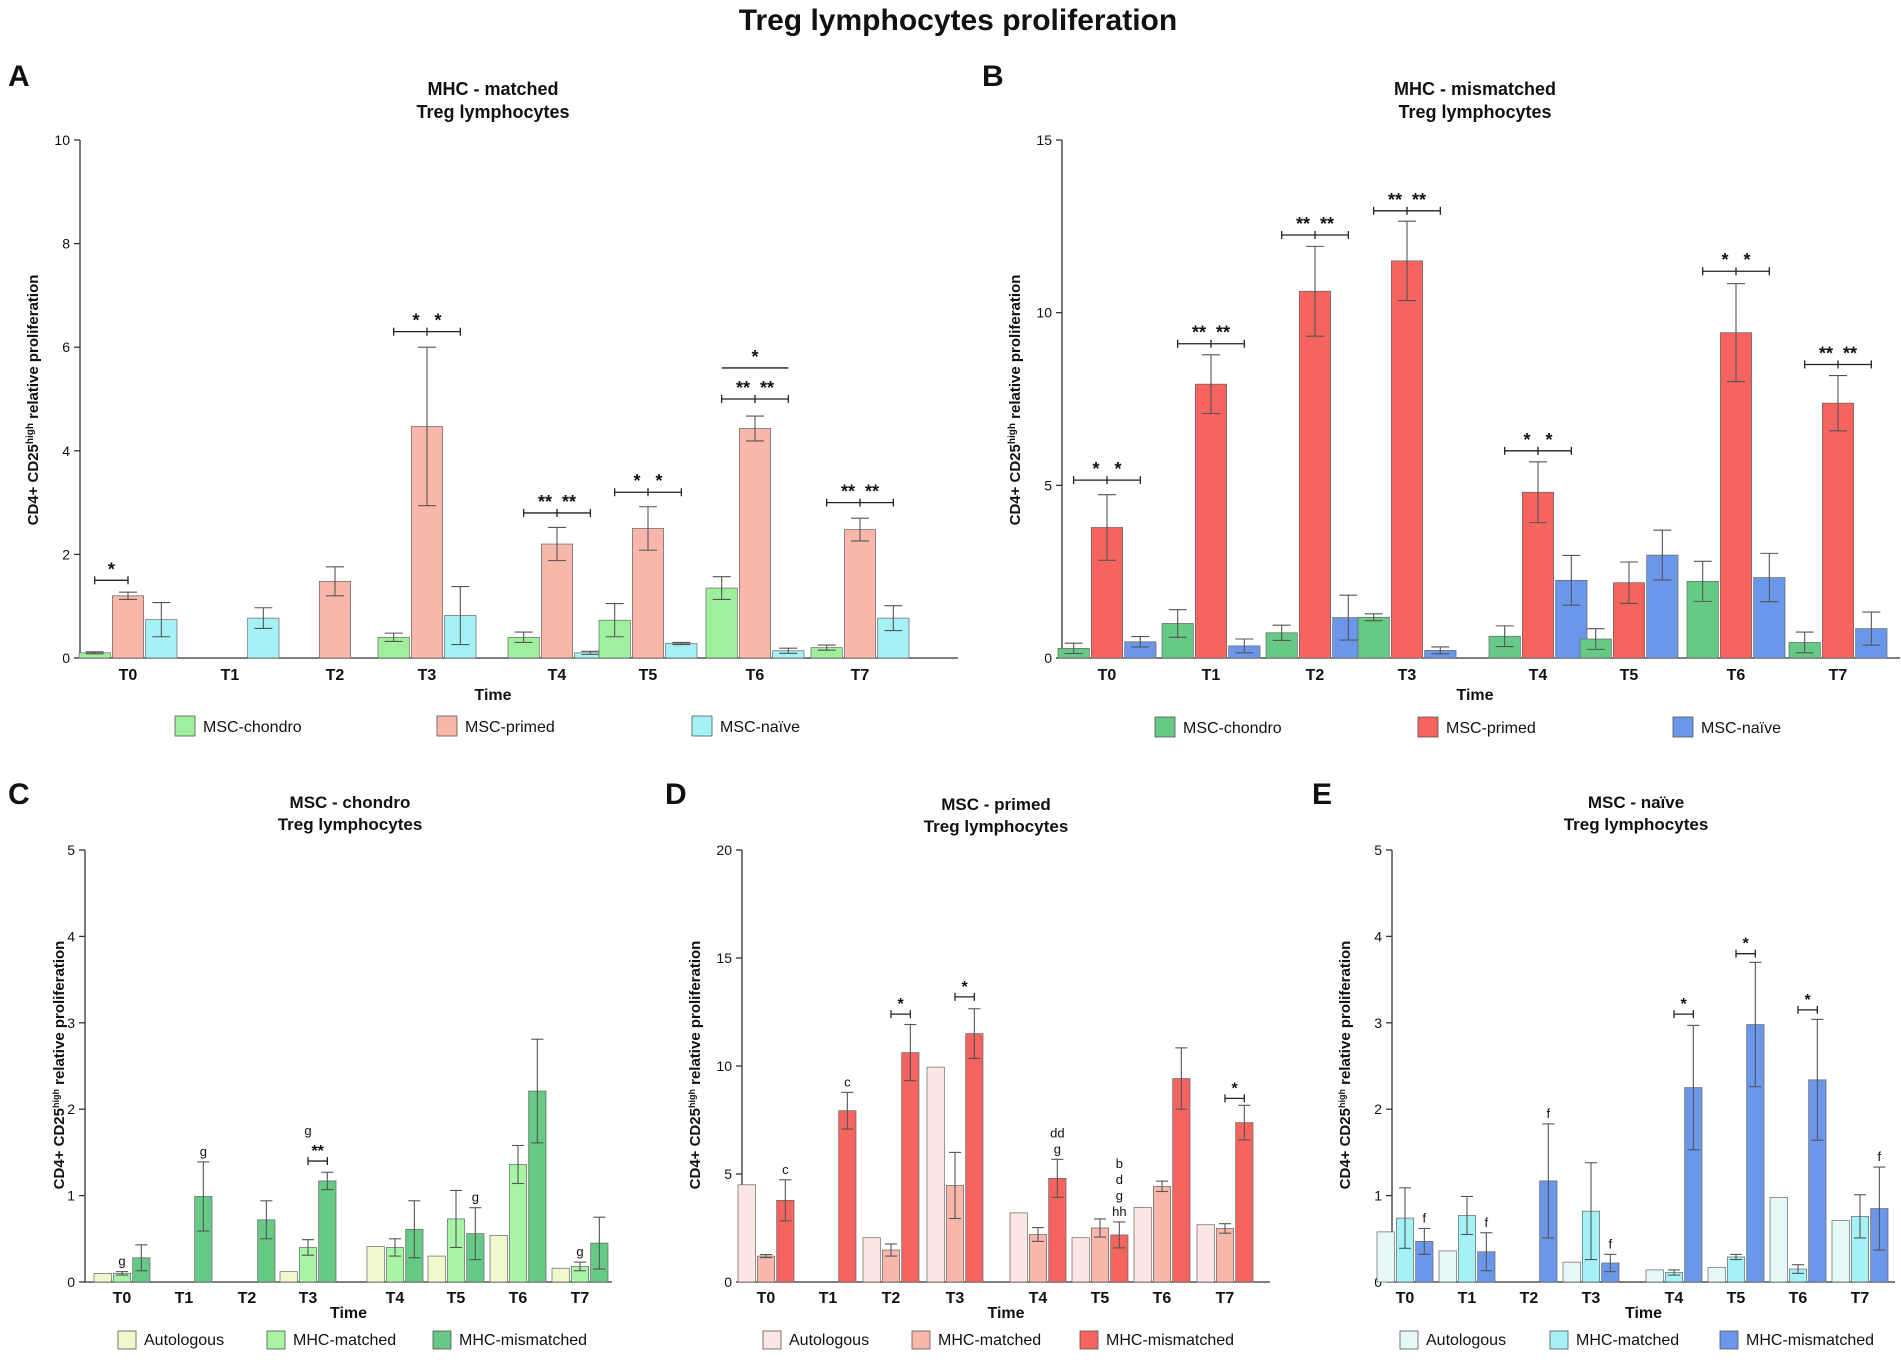  What do you see at coordinates (785, 1169) in the screenshot?
I see `group-annotation: c` at bounding box center [785, 1169].